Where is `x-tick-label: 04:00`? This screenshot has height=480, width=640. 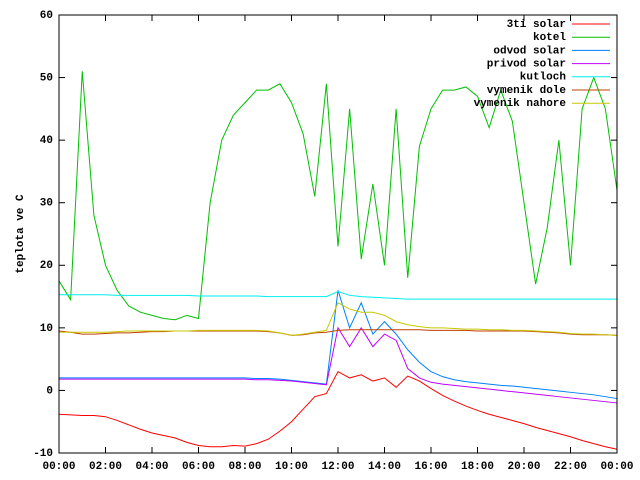
x-tick-label: 04:00 is located at coordinates (151, 467).